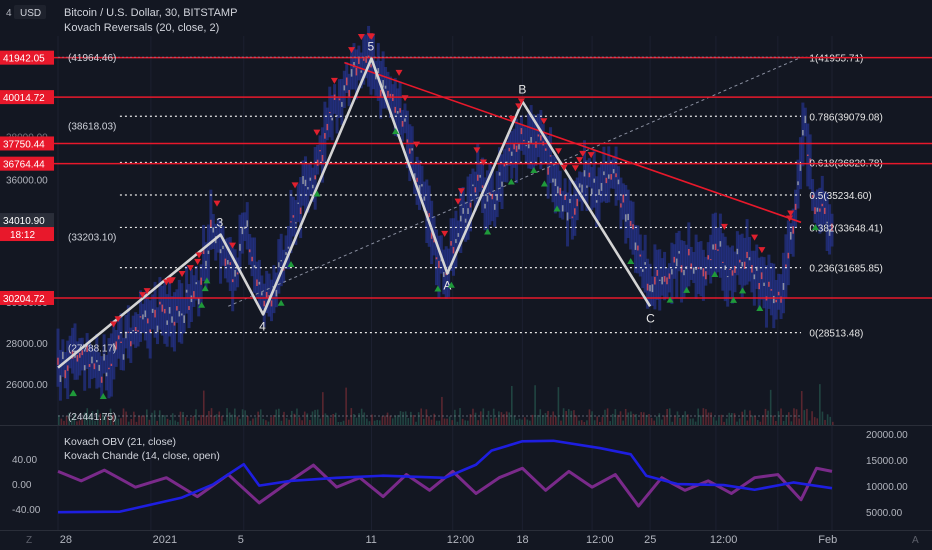 The width and height of the screenshot is (932, 550). I want to click on timezone-icon: Z, so click(29, 540).